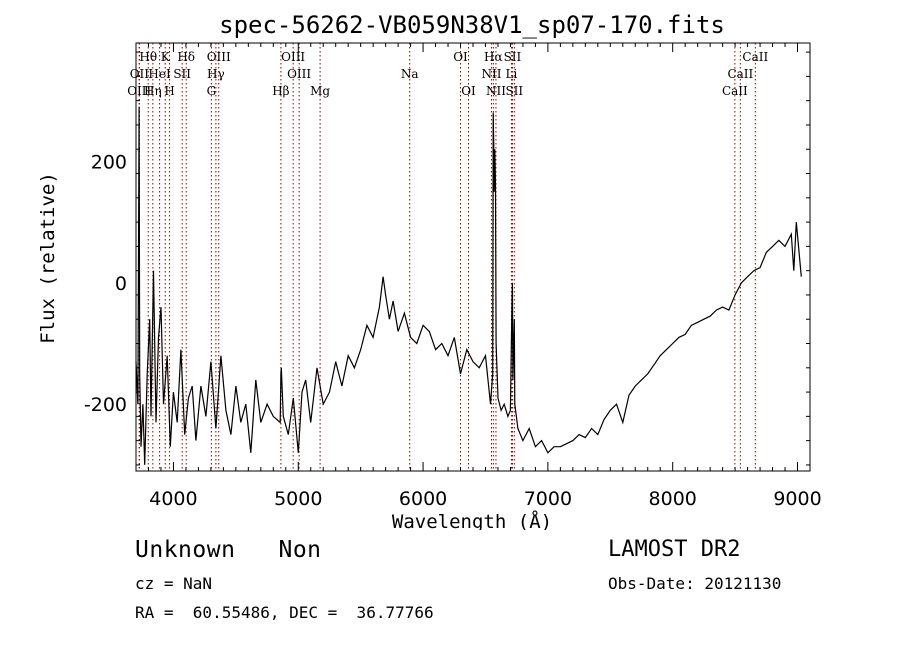 Image resolution: width=900 pixels, height=649 pixels. What do you see at coordinates (695, 583) in the screenshot?
I see `obs-date: Obs-Date: 20121130` at bounding box center [695, 583].